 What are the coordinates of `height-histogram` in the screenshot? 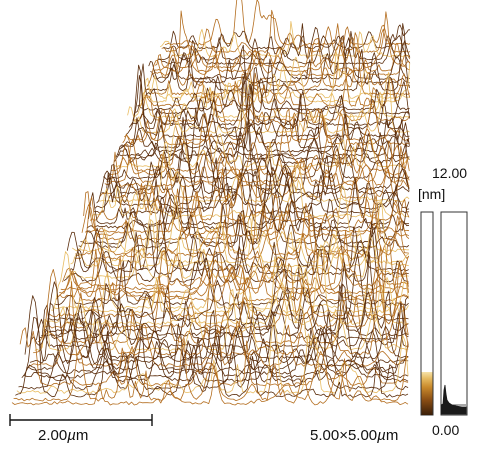 It's located at (453, 399).